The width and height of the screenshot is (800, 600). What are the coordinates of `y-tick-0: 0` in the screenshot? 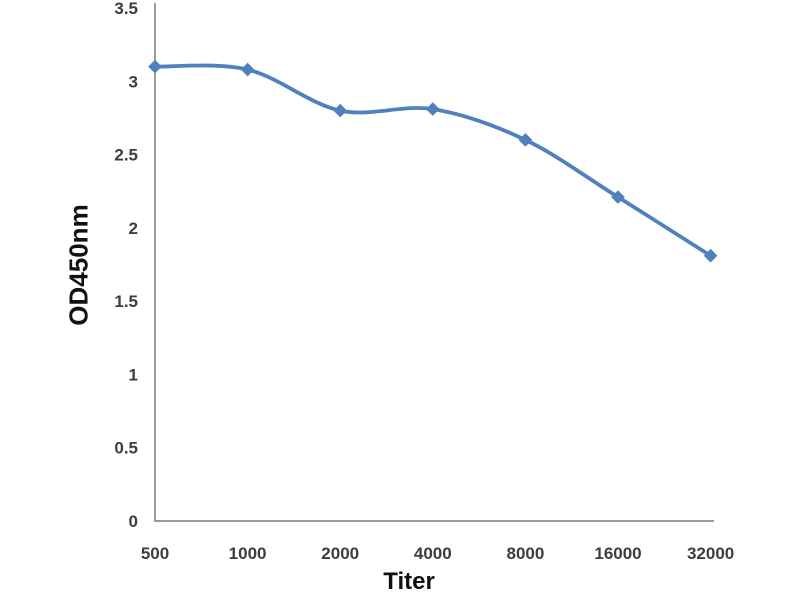 It's located at (133, 521).